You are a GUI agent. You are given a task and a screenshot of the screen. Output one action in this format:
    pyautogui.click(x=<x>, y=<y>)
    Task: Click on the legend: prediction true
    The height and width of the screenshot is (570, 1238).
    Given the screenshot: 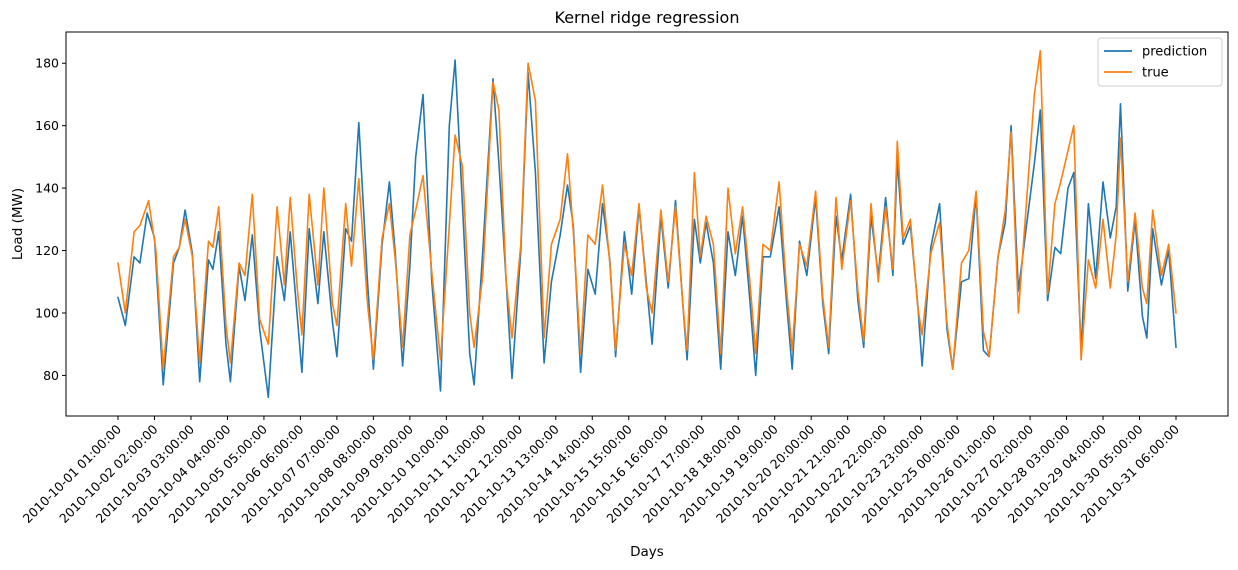 What is the action you would take?
    pyautogui.click(x=1160, y=62)
    